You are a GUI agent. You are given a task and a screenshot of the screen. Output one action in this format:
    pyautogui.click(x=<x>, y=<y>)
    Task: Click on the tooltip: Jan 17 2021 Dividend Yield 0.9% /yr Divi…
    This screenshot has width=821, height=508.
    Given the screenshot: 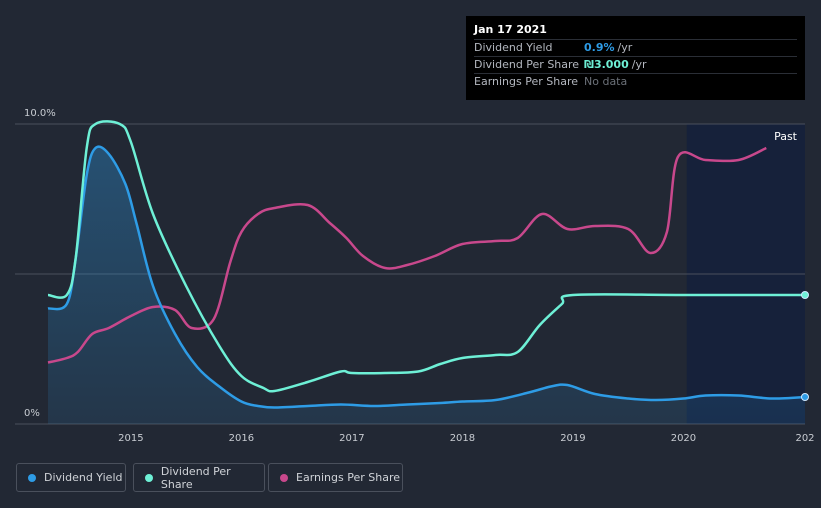 What is the action you would take?
    pyautogui.click(x=635, y=58)
    